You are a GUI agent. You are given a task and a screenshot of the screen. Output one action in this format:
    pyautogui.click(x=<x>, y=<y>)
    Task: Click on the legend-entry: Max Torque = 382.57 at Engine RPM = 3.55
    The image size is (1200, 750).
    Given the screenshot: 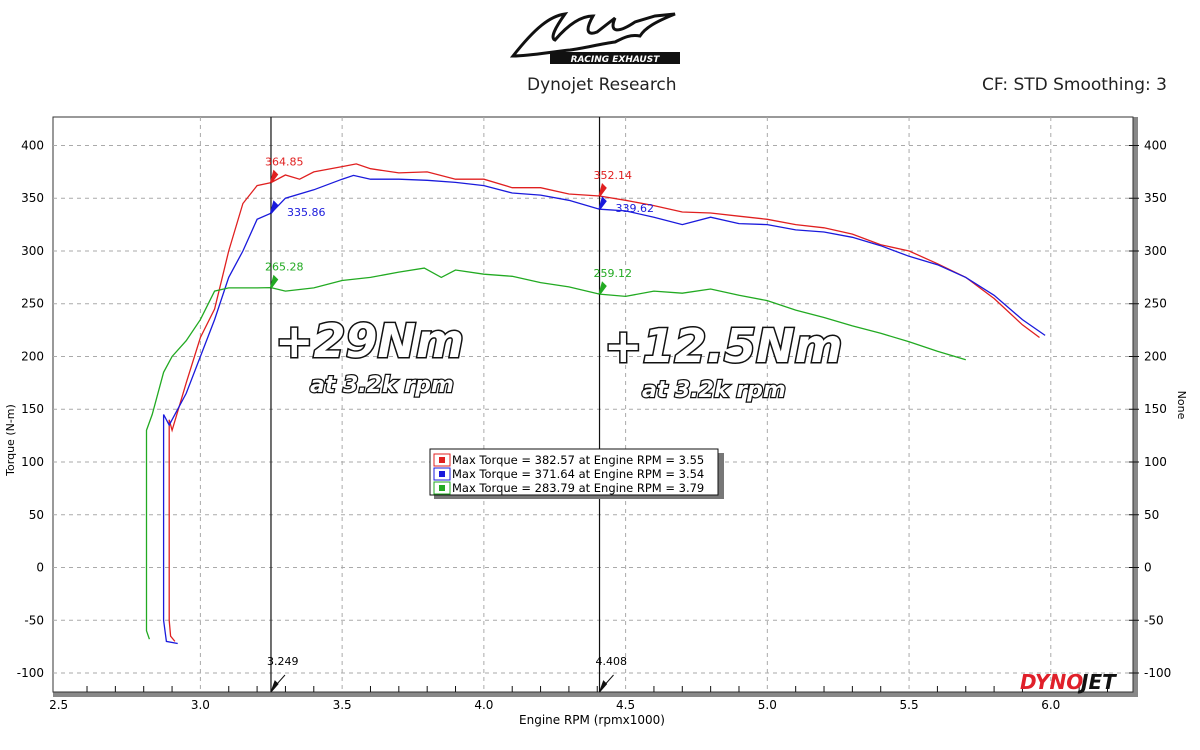 What is the action you would take?
    pyautogui.click(x=578, y=460)
    